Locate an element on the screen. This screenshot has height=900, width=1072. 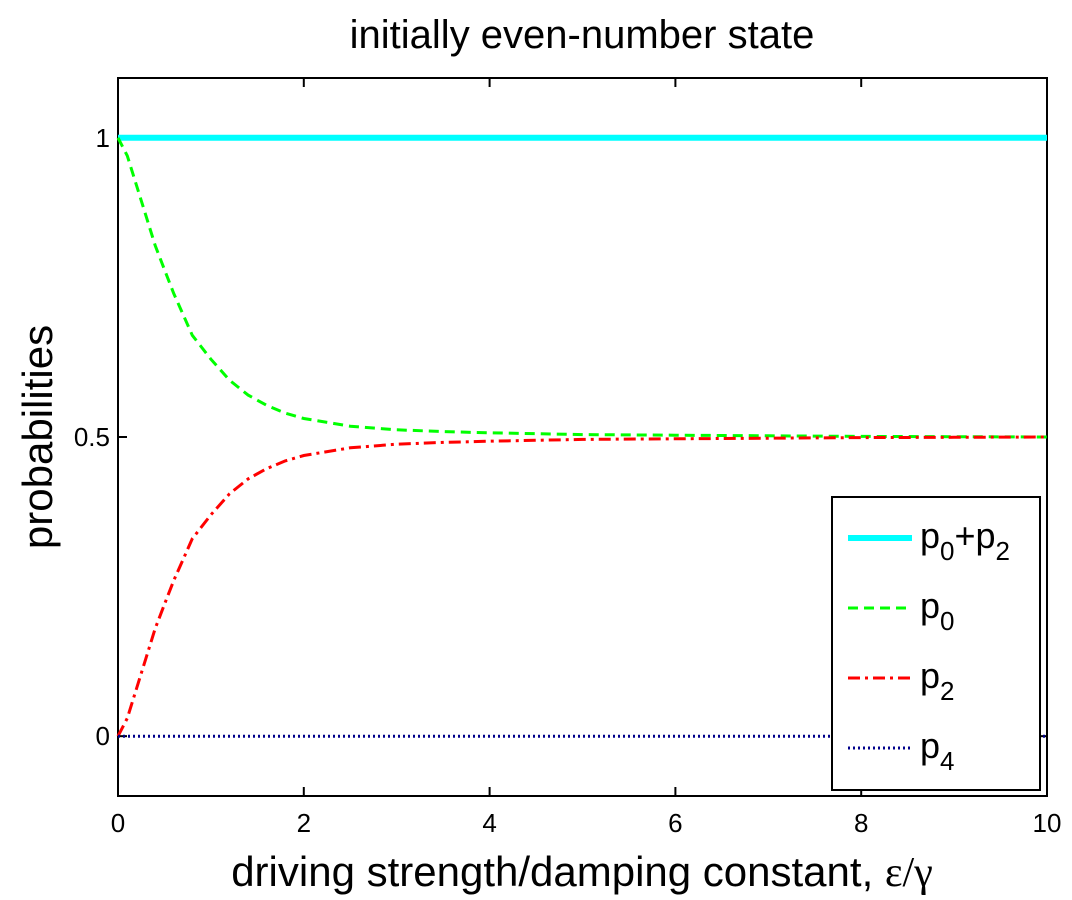
y-axis-label: probabilities is located at coordinates (37, 437).